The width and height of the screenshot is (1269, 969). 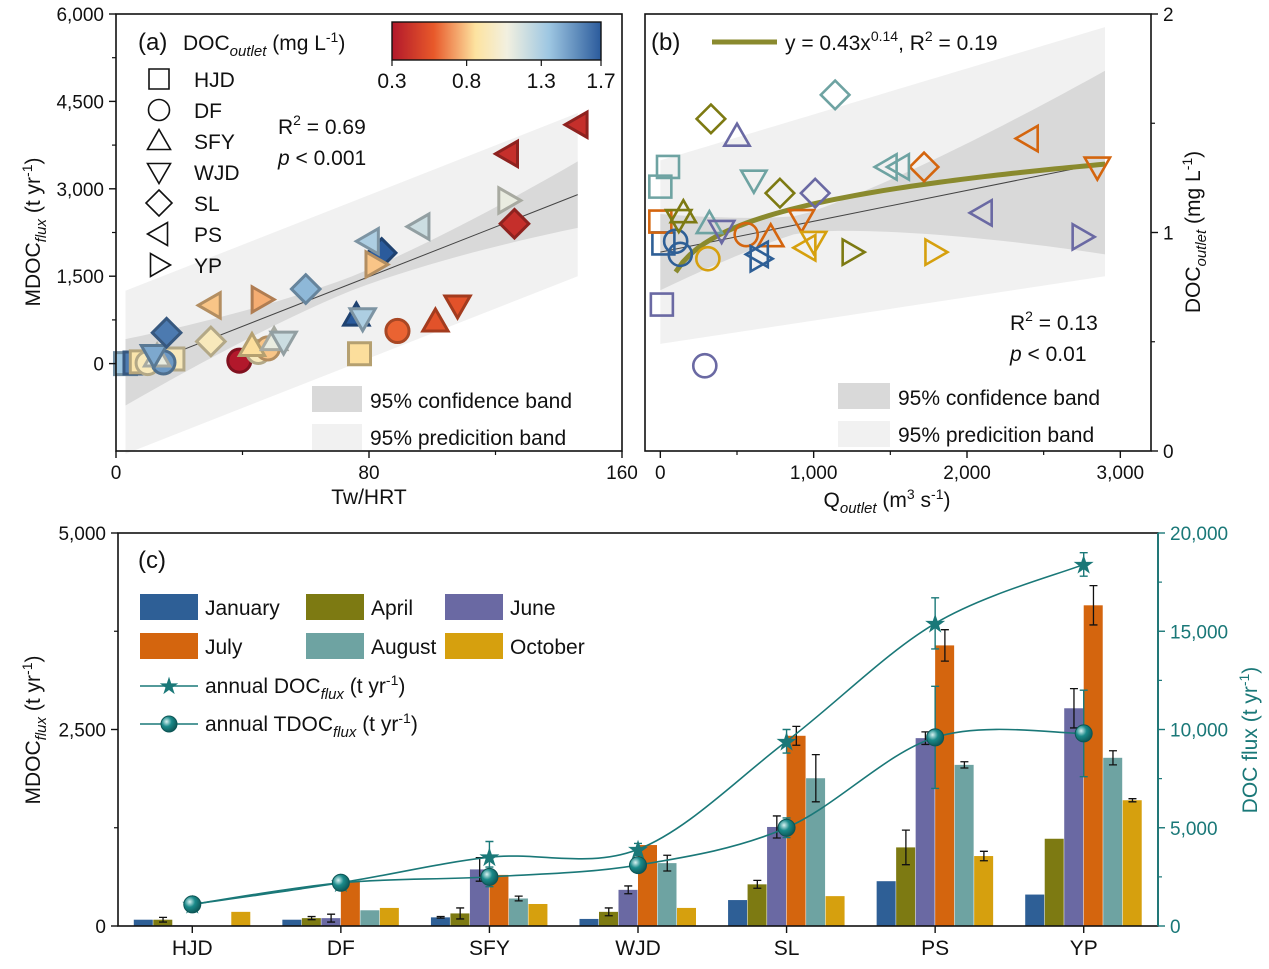 I want to click on colorbar-tick-label: 0.3, so click(x=391, y=81).